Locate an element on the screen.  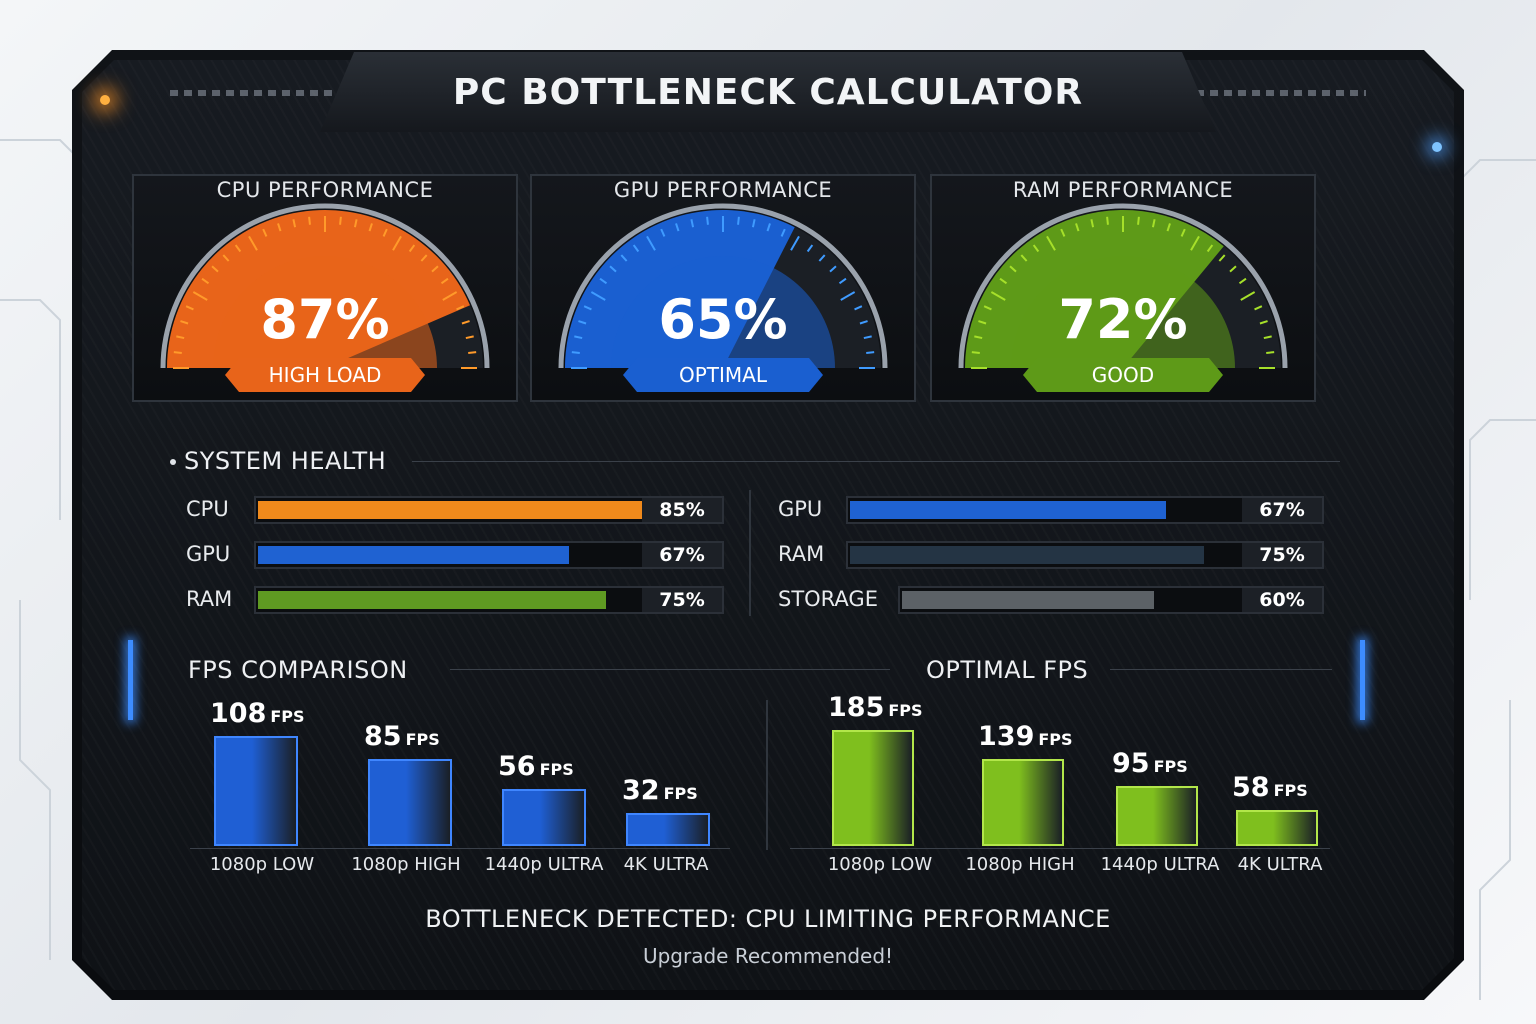
fps_comparison-value-number: 56 is located at coordinates (517, 766).